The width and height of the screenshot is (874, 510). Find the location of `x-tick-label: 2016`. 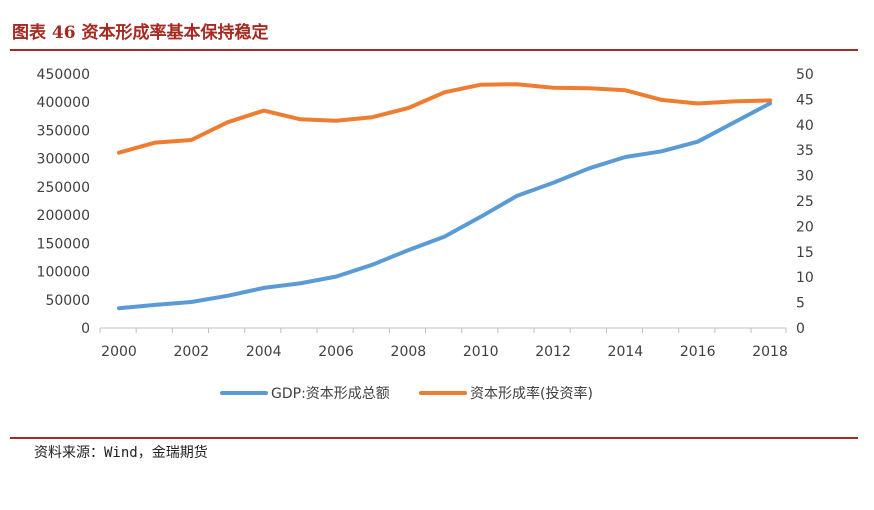

x-tick-label: 2016 is located at coordinates (698, 352).